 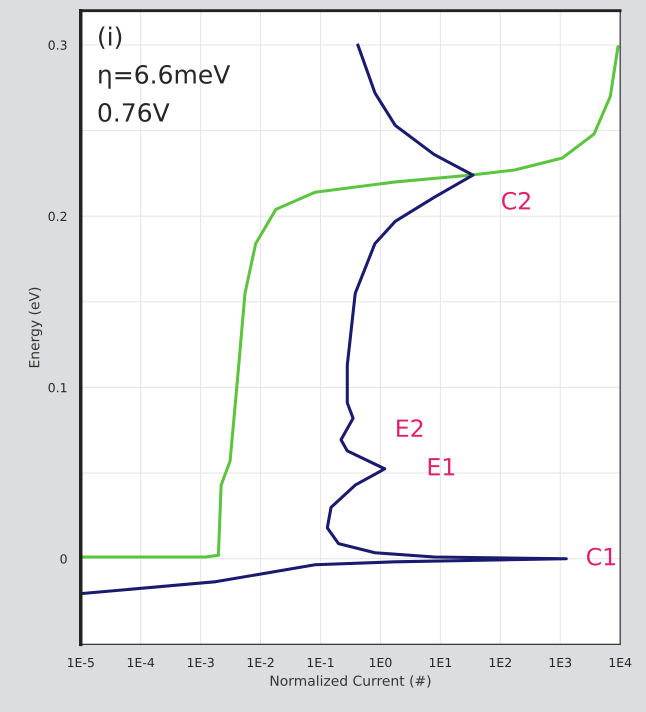 What do you see at coordinates (516, 201) in the screenshot?
I see `annotation: C2` at bounding box center [516, 201].